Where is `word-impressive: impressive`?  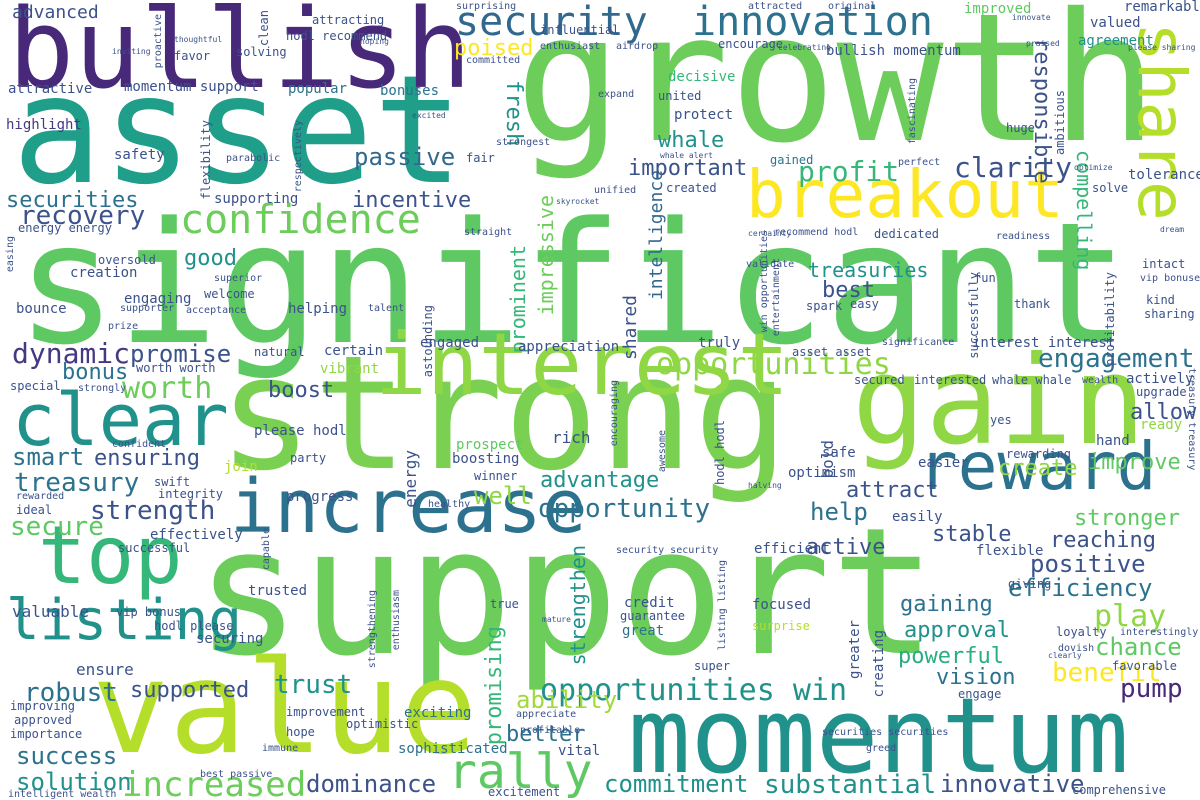
word-impressive: impressive is located at coordinates (546, 255).